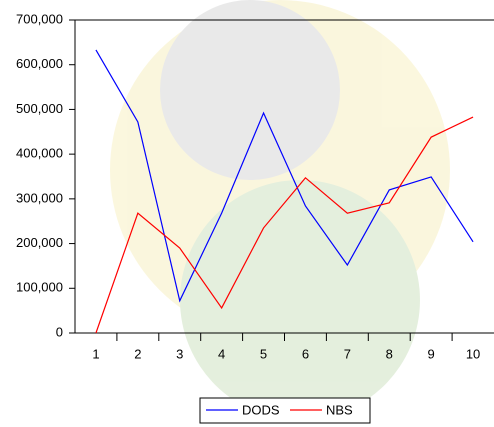  Describe the element at coordinates (39, 108) in the screenshot. I see `y-tick-label: 500,000` at that location.